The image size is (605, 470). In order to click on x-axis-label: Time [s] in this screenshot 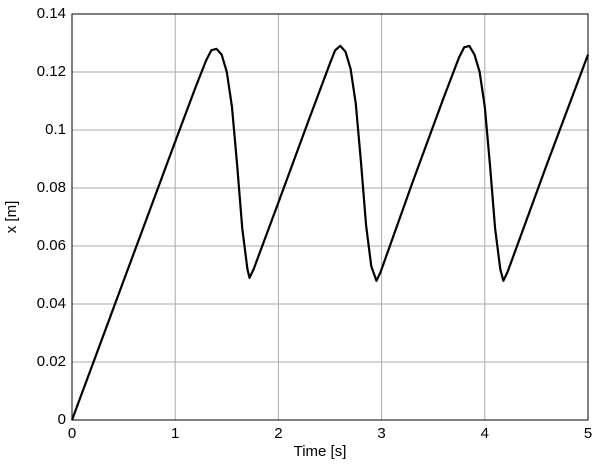, I will do `click(320, 451)`.